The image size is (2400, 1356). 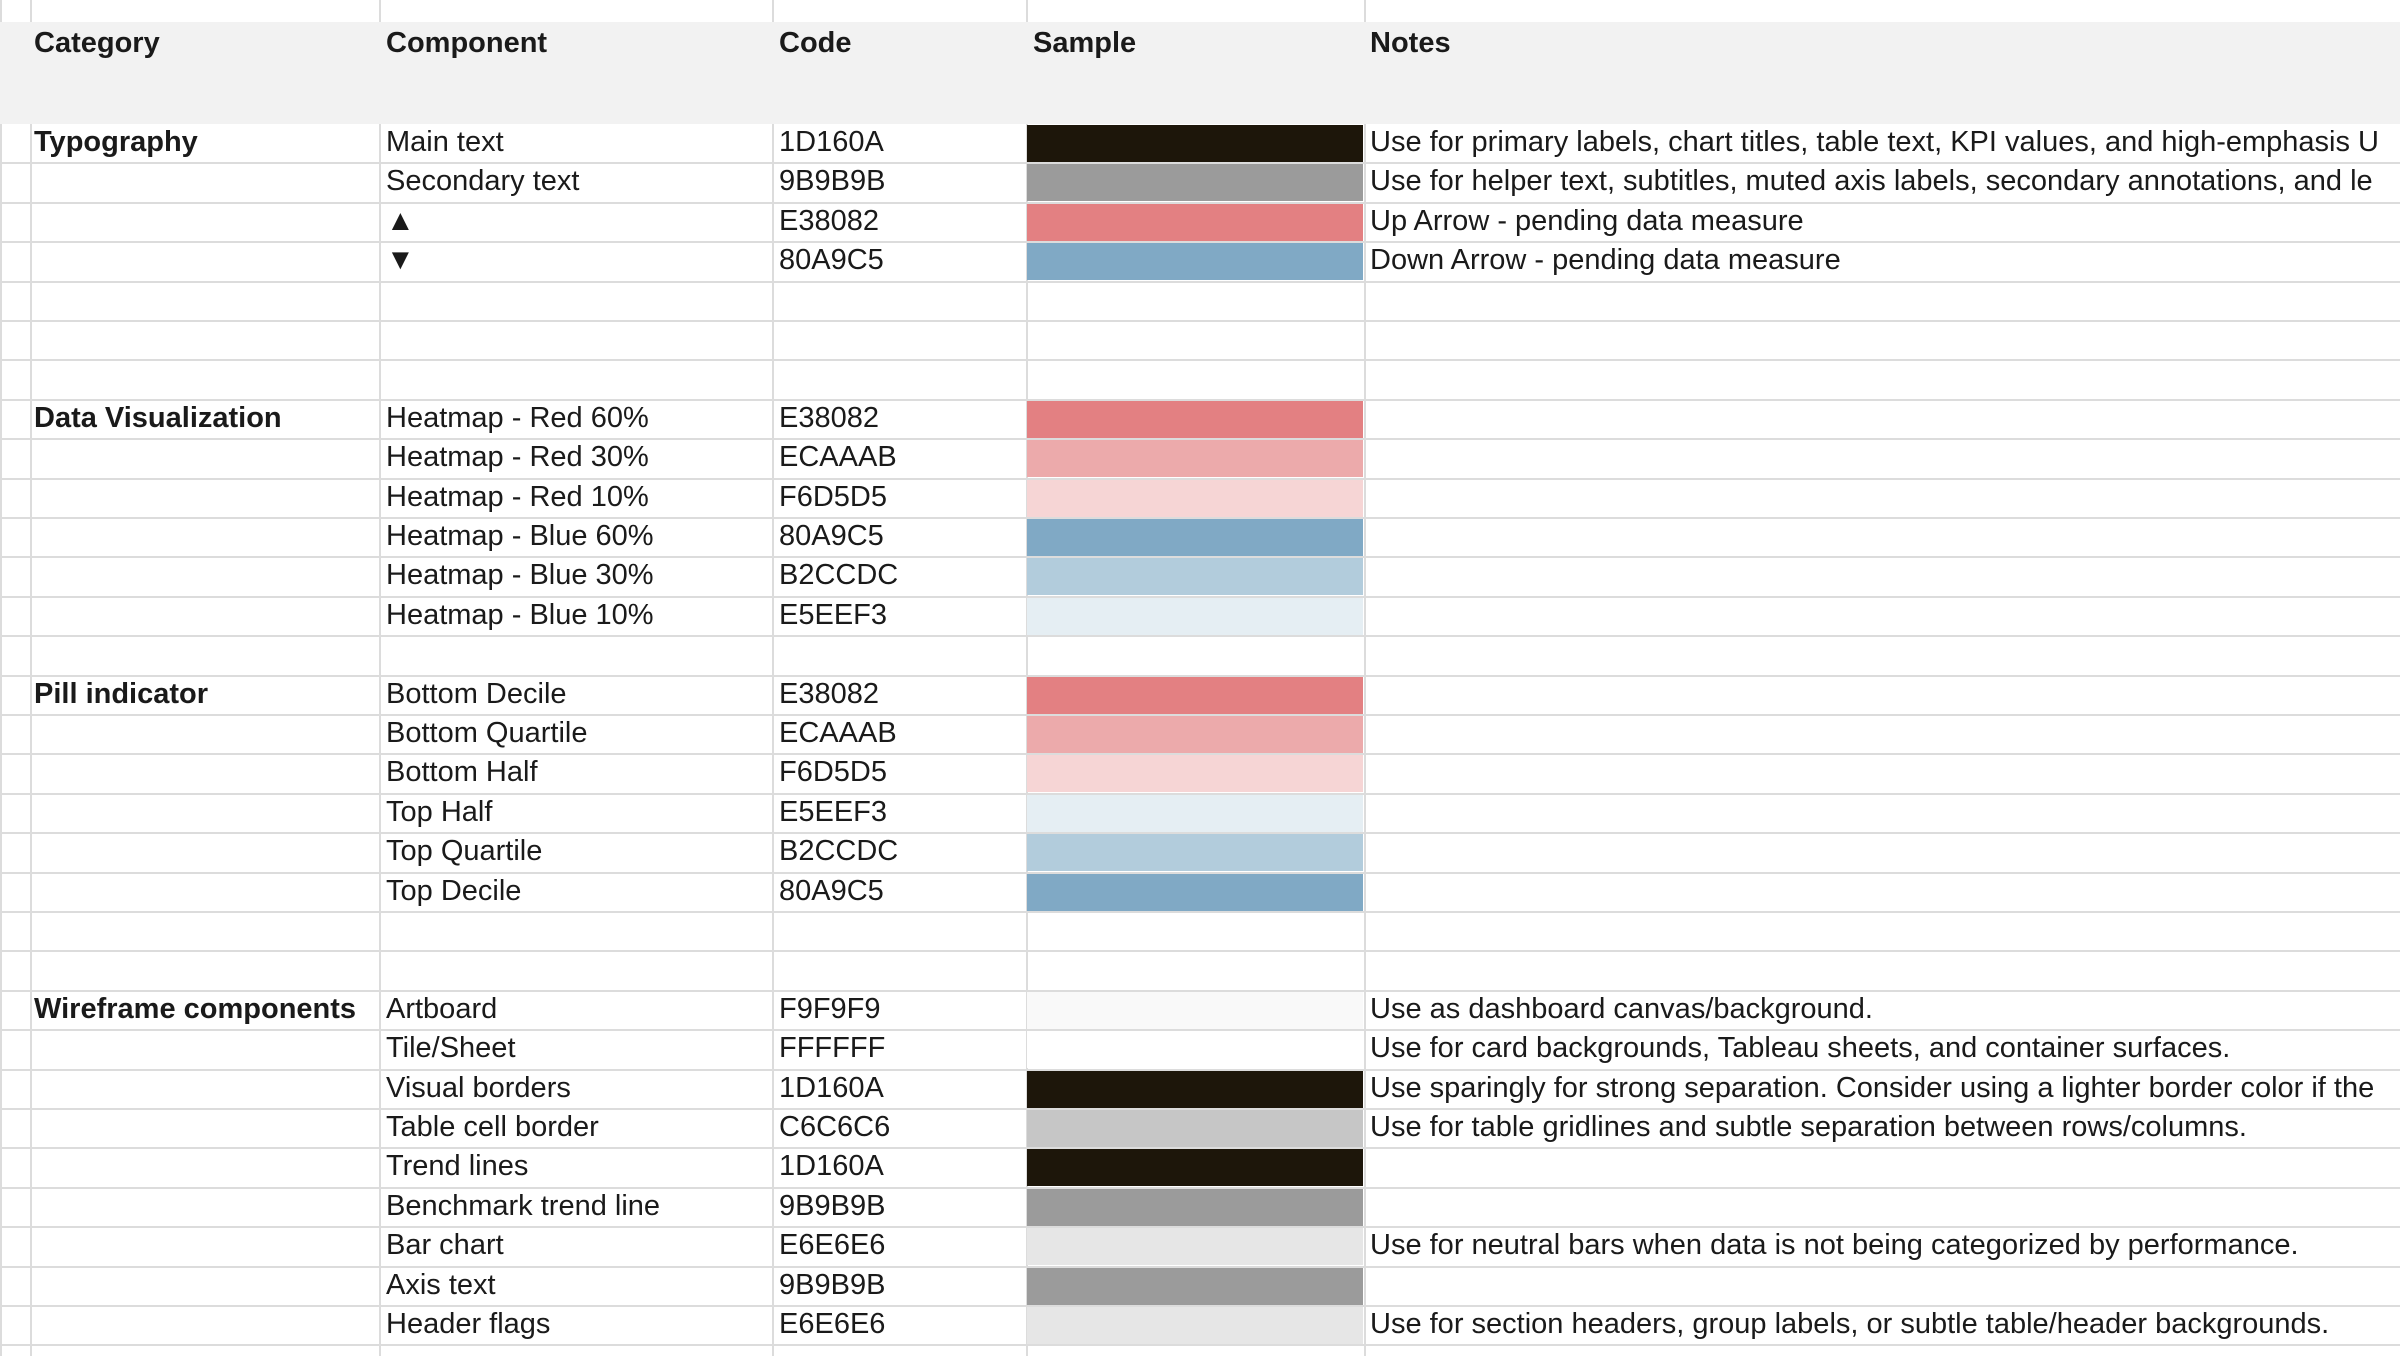 What do you see at coordinates (487, 733) in the screenshot?
I see `component-cell: Bottom Quartile` at bounding box center [487, 733].